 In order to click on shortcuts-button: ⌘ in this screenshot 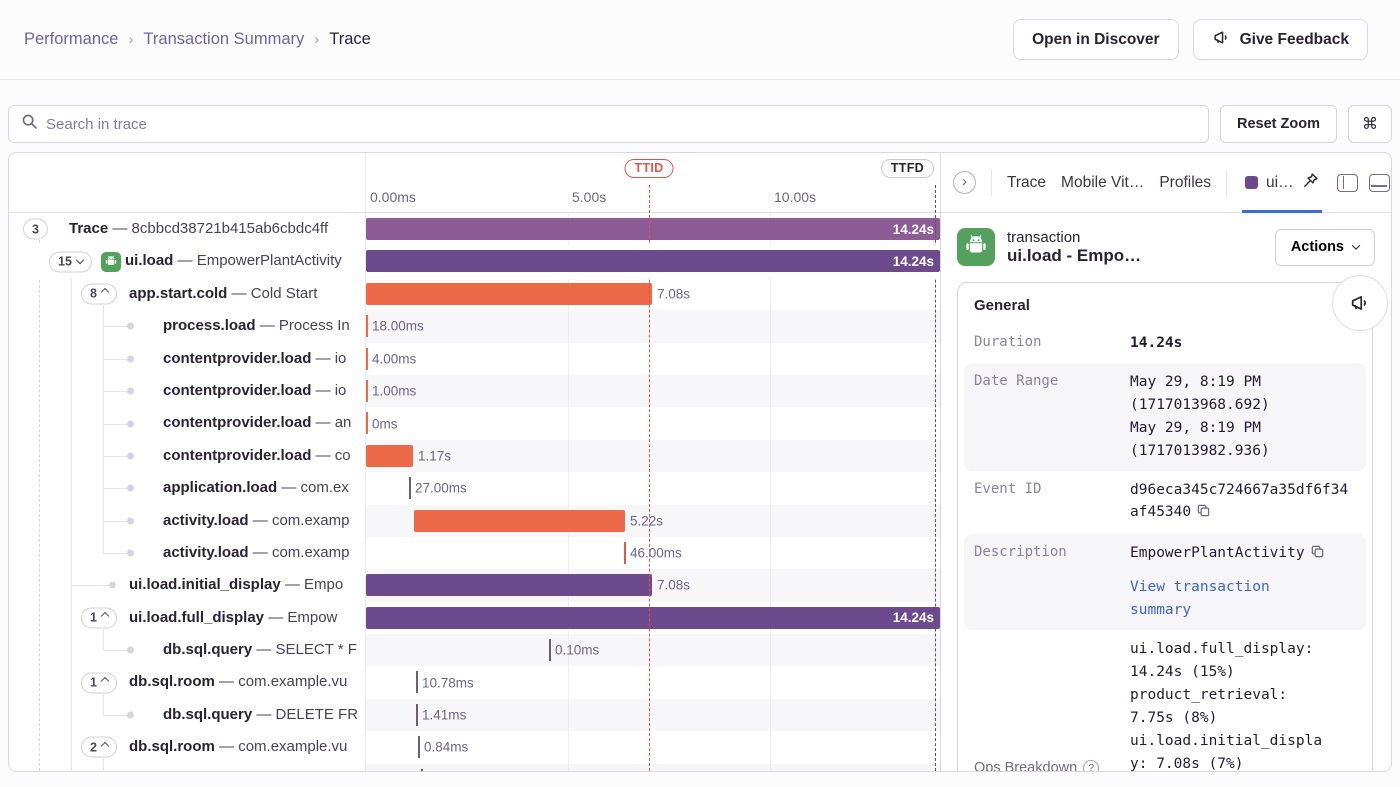, I will do `click(1370, 124)`.